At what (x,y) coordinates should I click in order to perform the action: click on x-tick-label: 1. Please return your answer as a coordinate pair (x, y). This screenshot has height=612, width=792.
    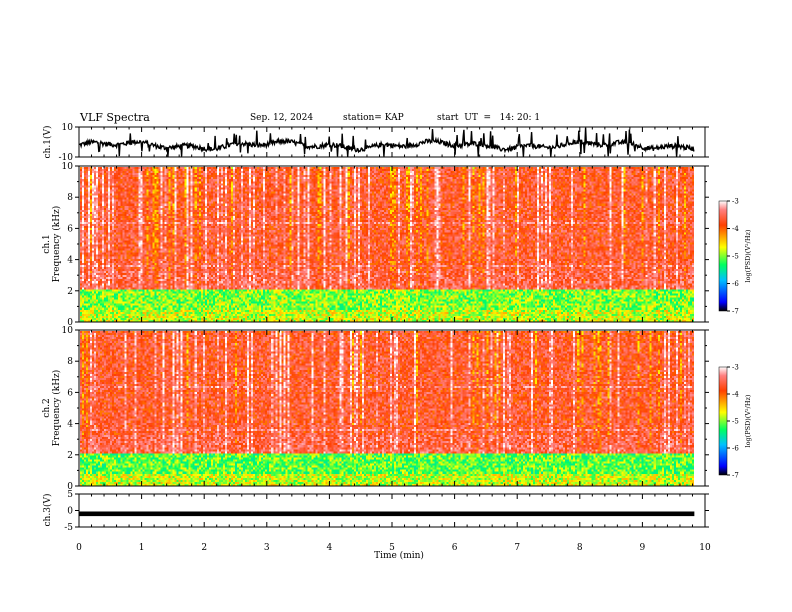
    Looking at the image, I should click on (142, 548).